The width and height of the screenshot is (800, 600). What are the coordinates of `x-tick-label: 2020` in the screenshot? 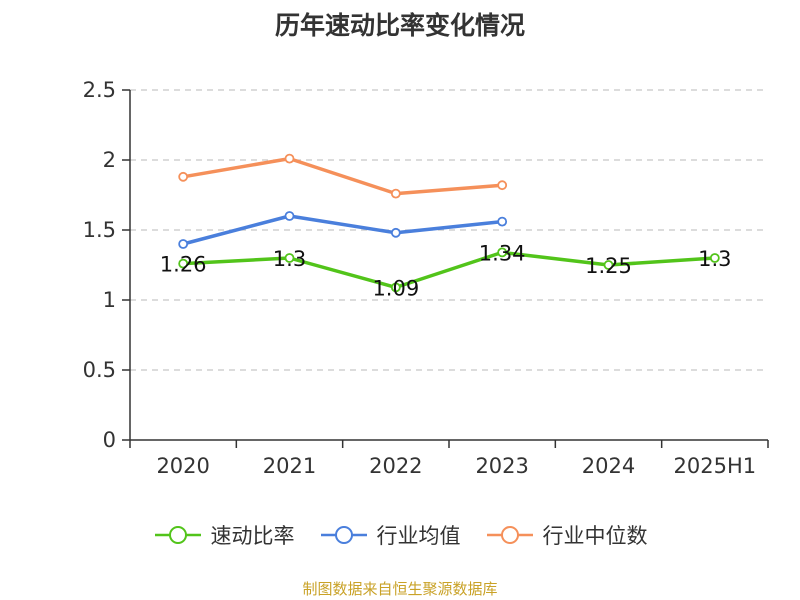 It's located at (182, 466).